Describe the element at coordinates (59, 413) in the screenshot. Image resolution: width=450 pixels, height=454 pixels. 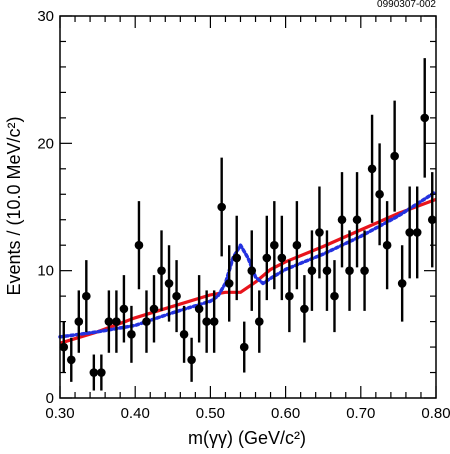
I see `x-tick-label: 0.30` at that location.